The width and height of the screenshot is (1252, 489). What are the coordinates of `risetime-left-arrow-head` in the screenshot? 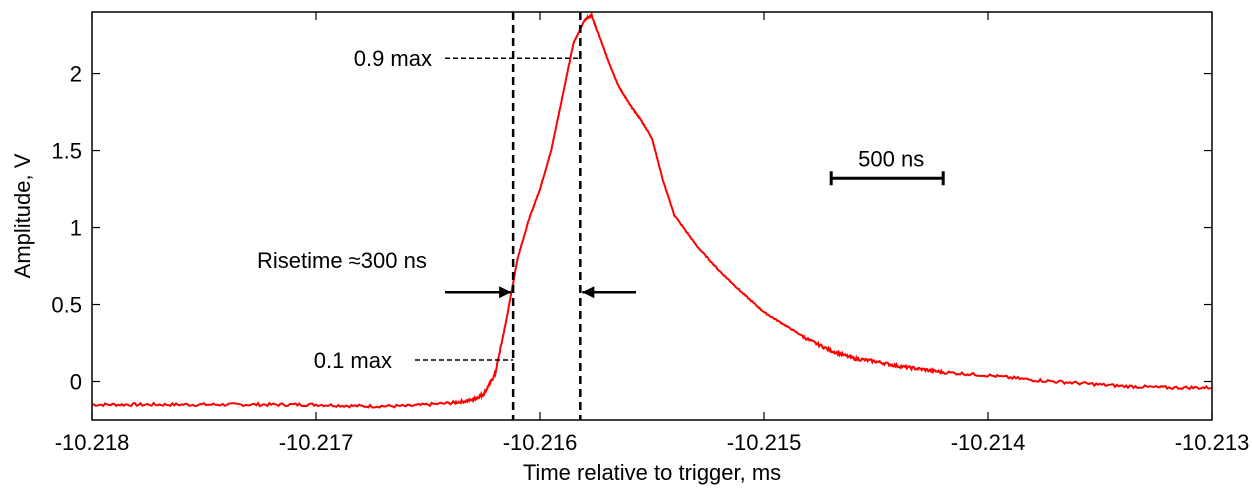 It's located at (505, 292).